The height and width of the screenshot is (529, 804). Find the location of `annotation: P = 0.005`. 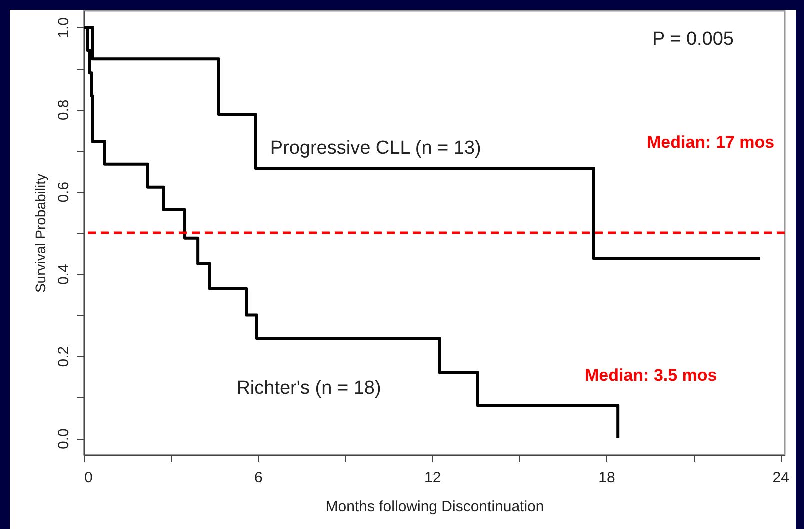

annotation: P = 0.005 is located at coordinates (693, 39).